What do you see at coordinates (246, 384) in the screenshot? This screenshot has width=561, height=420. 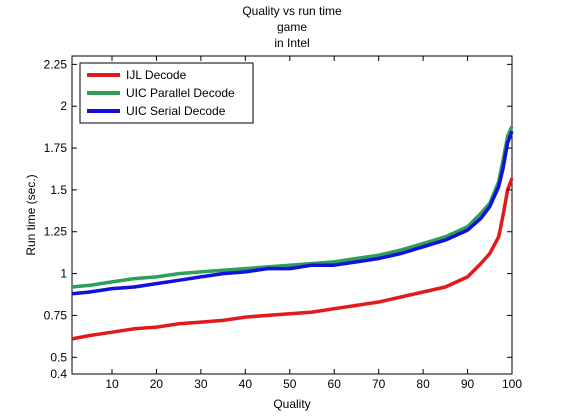 I see `x-tick-label: 40` at bounding box center [246, 384].